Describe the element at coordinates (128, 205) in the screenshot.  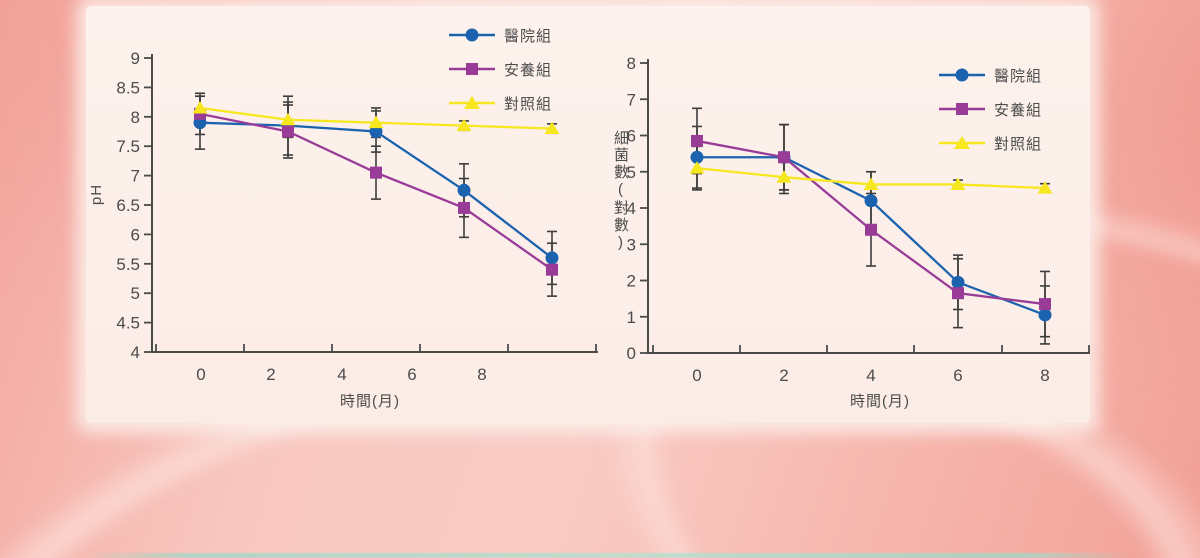
I see `y-tick-label: 6.5` at that location.